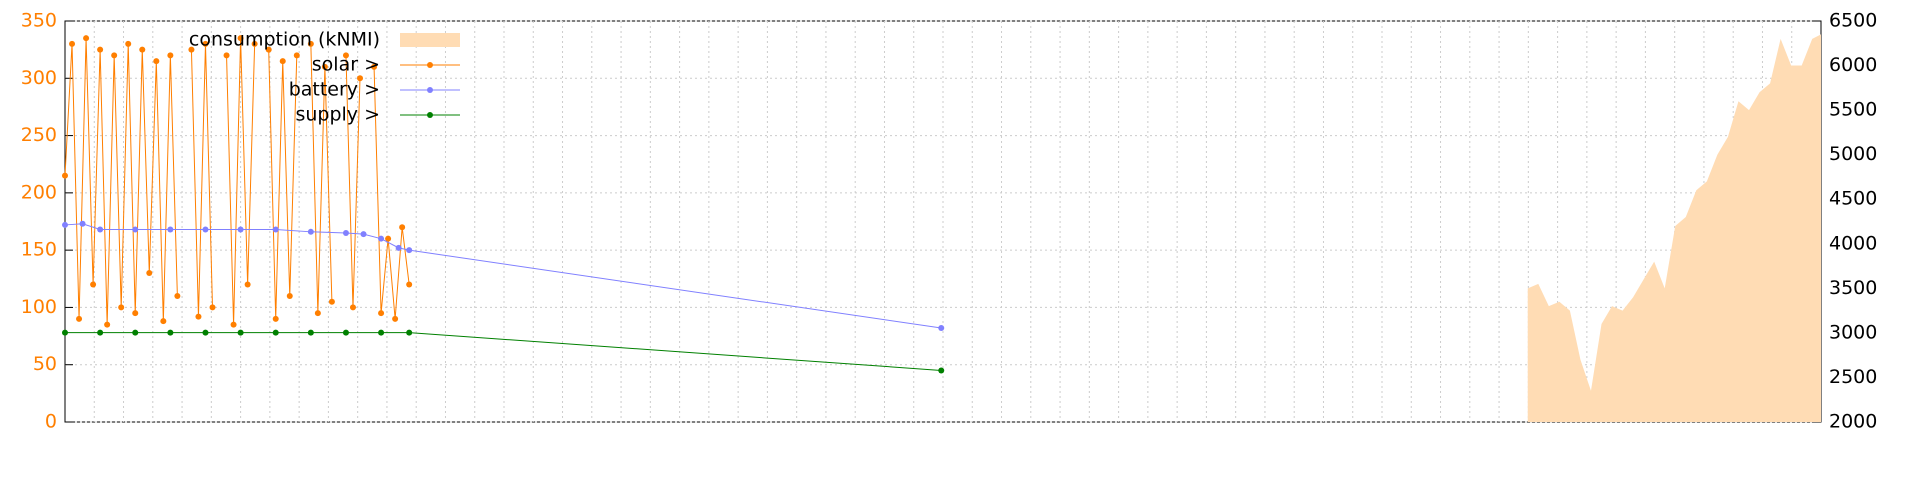 Image resolution: width=1920 pixels, height=480 pixels. What do you see at coordinates (1853, 243) in the screenshot?
I see `y2-tick-label: 4000` at bounding box center [1853, 243].